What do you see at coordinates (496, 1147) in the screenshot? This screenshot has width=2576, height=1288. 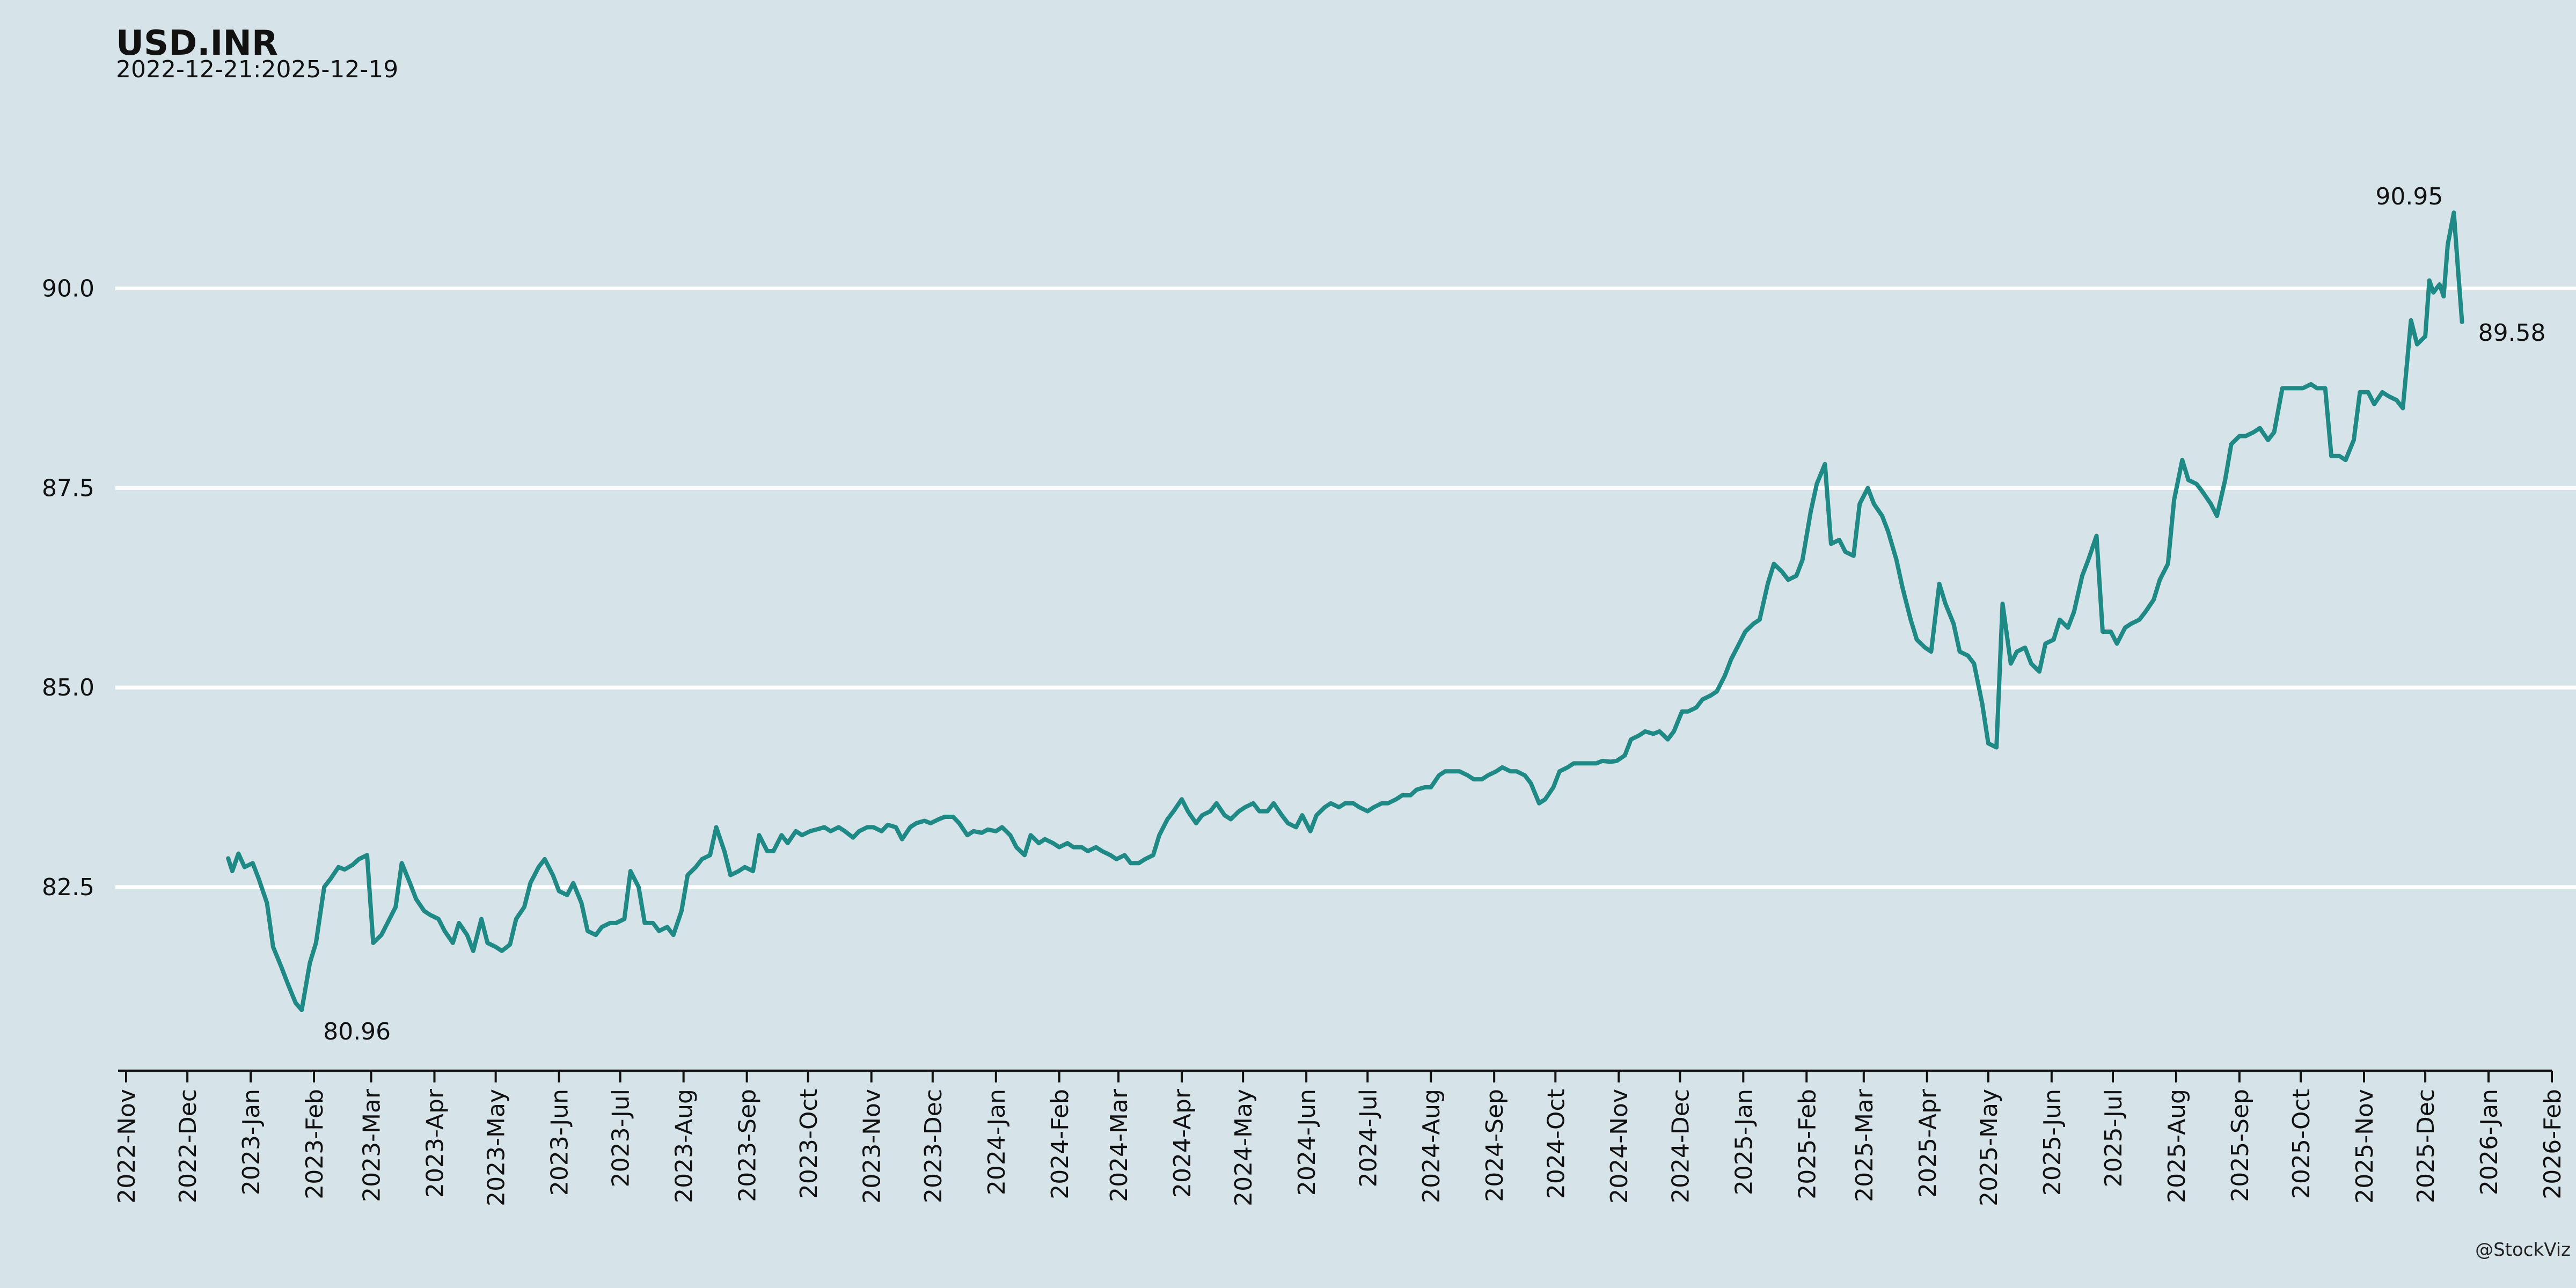 I see `x-tick-label: 2023-May` at bounding box center [496, 1147].